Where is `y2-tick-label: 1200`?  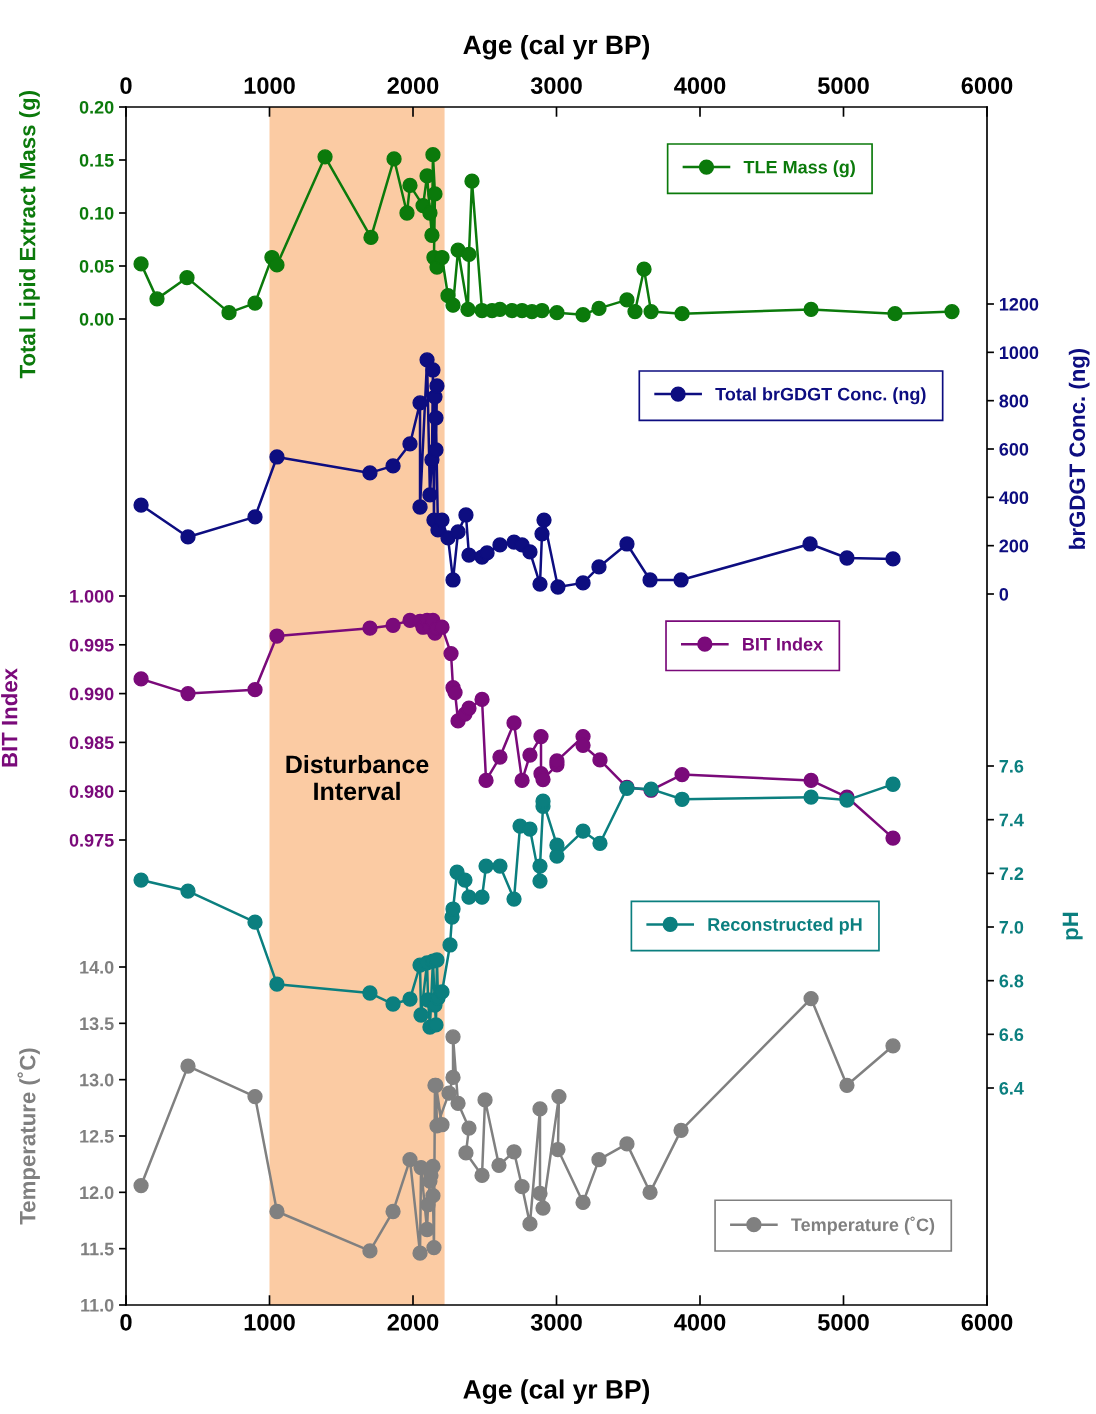 y2-tick-label: 1200 is located at coordinates (1019, 304).